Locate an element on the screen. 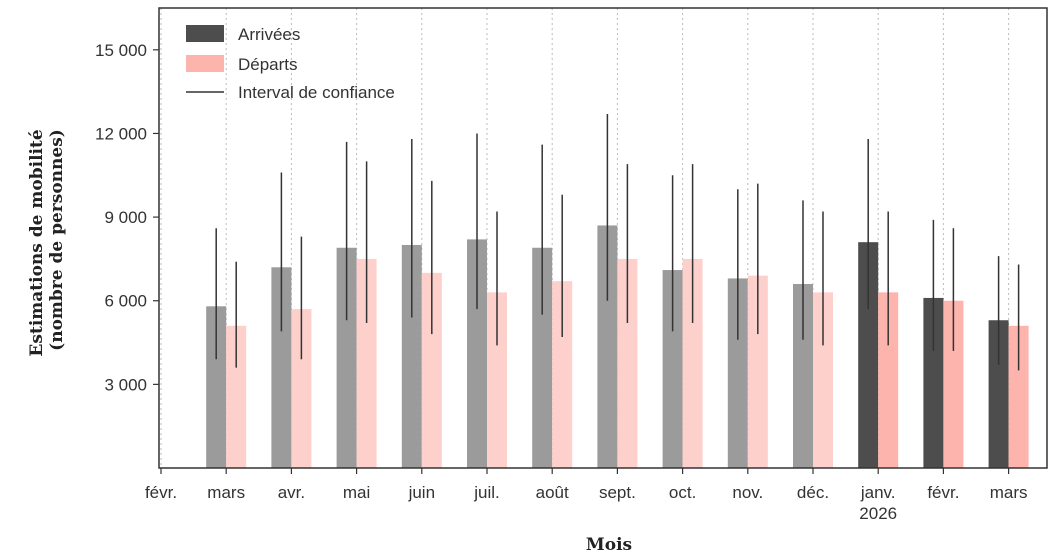 This screenshot has height=555, width=1062. y-tick-label: 3 000 is located at coordinates (125, 384).